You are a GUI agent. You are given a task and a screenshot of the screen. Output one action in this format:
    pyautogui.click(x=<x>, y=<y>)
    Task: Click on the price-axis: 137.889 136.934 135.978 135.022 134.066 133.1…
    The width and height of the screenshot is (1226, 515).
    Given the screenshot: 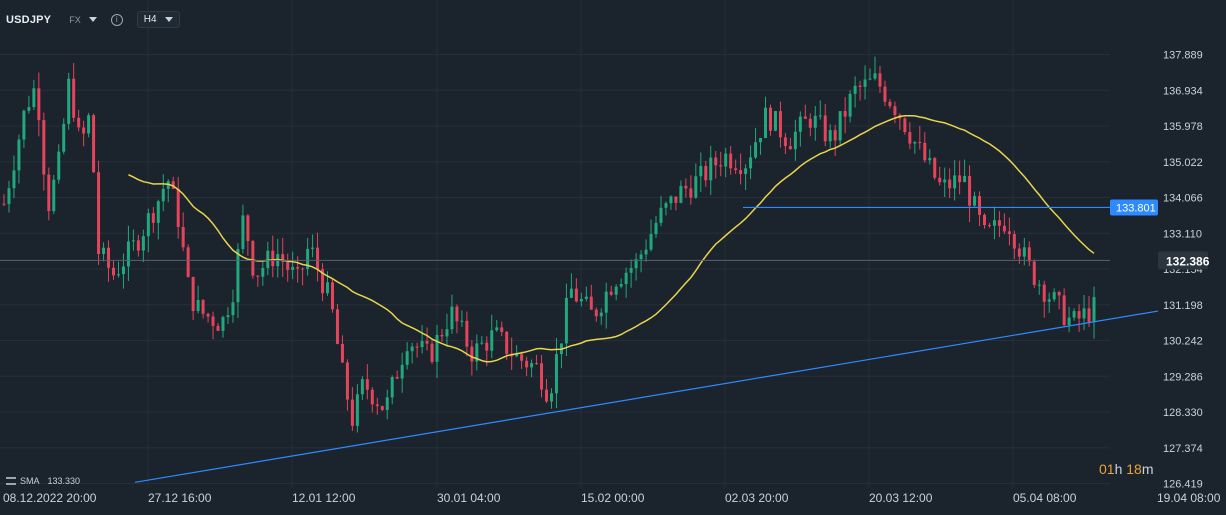 What is the action you would take?
    pyautogui.click(x=1160, y=270)
    